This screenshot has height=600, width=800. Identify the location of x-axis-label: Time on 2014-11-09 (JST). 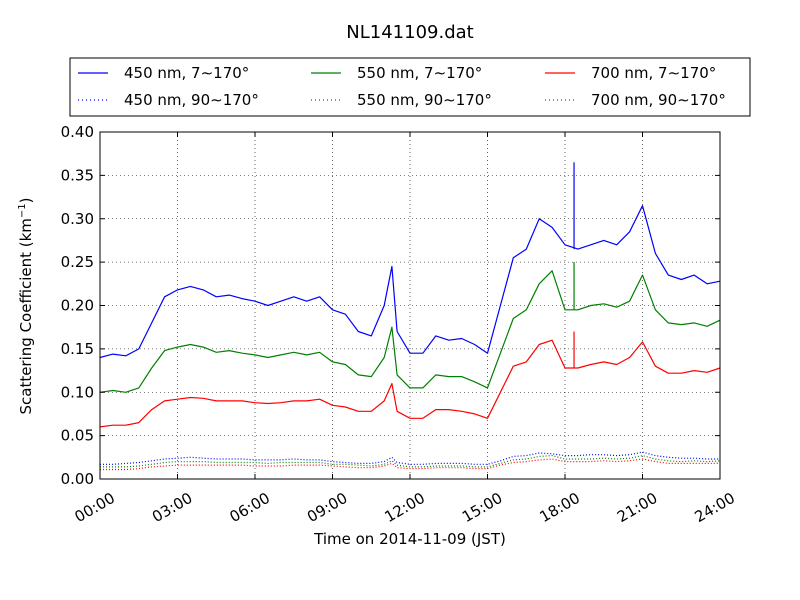
(409, 539).